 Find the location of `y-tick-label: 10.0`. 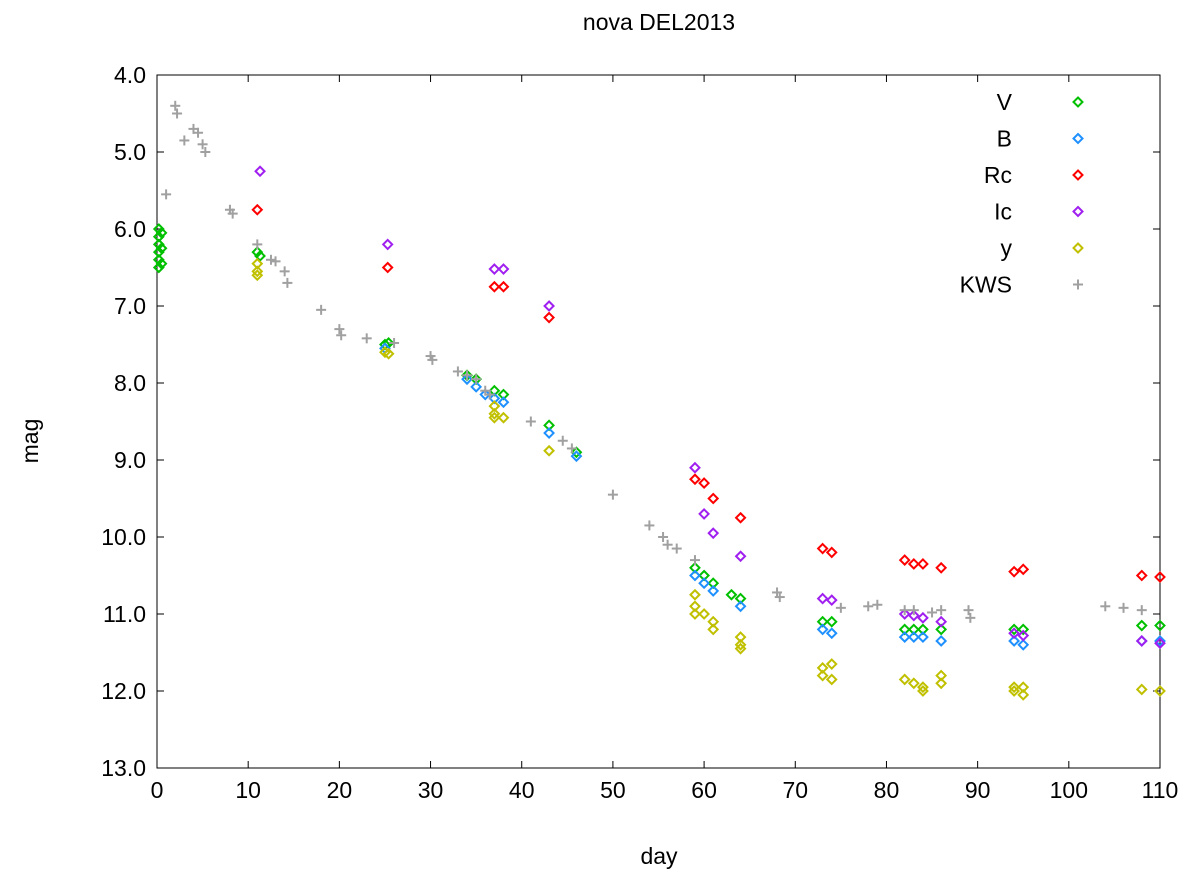

y-tick-label: 10.0 is located at coordinates (123, 537).